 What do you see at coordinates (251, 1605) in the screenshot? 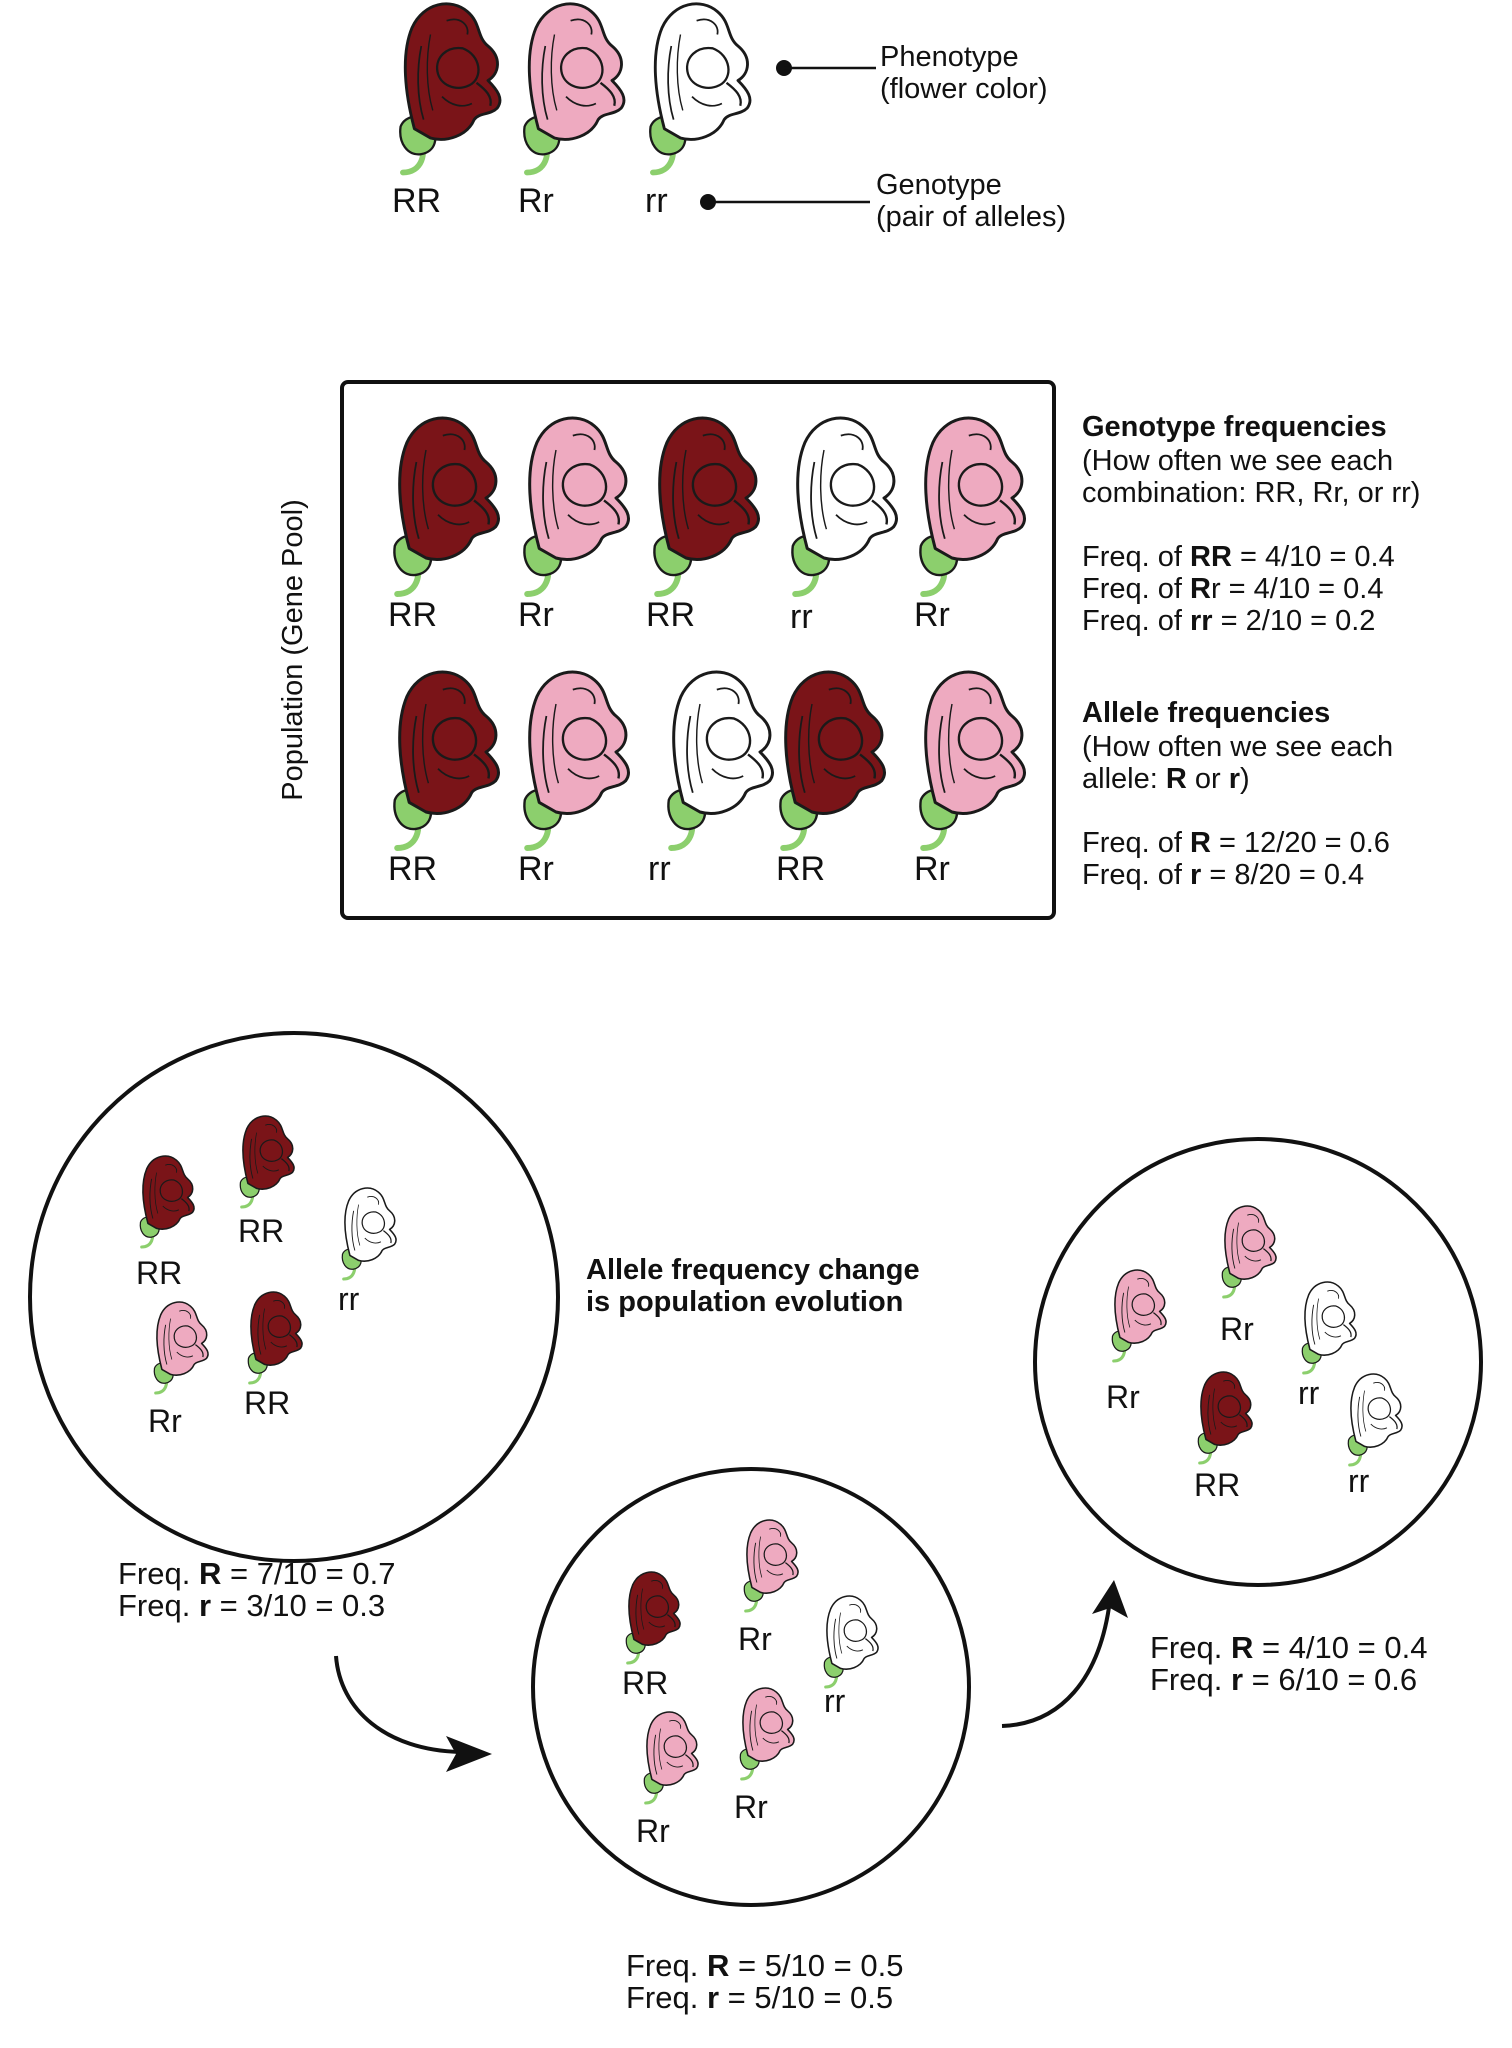
I see `generation-1-frequency: Freq. r = 3/10 = 0.3` at bounding box center [251, 1605].